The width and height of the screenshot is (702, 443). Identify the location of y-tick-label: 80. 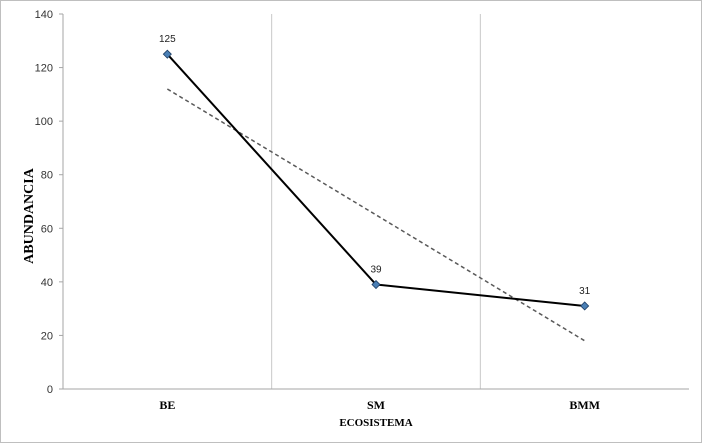
(47, 176).